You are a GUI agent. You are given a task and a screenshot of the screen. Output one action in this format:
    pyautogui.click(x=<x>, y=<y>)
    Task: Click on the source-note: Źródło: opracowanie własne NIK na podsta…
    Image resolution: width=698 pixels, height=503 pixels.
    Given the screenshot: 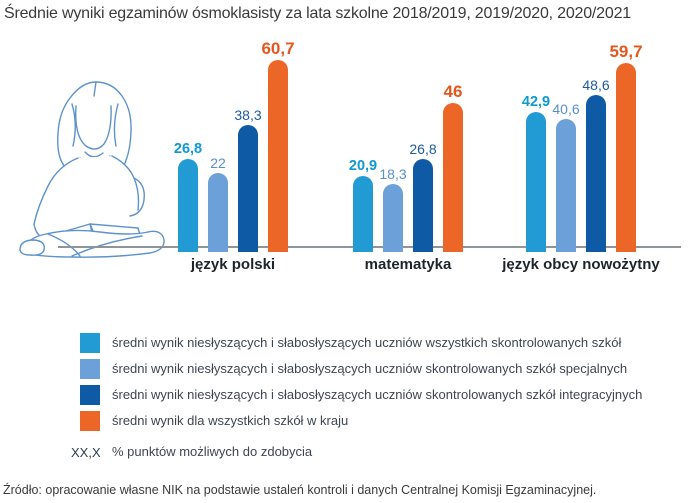 What is the action you would take?
    pyautogui.click(x=300, y=490)
    